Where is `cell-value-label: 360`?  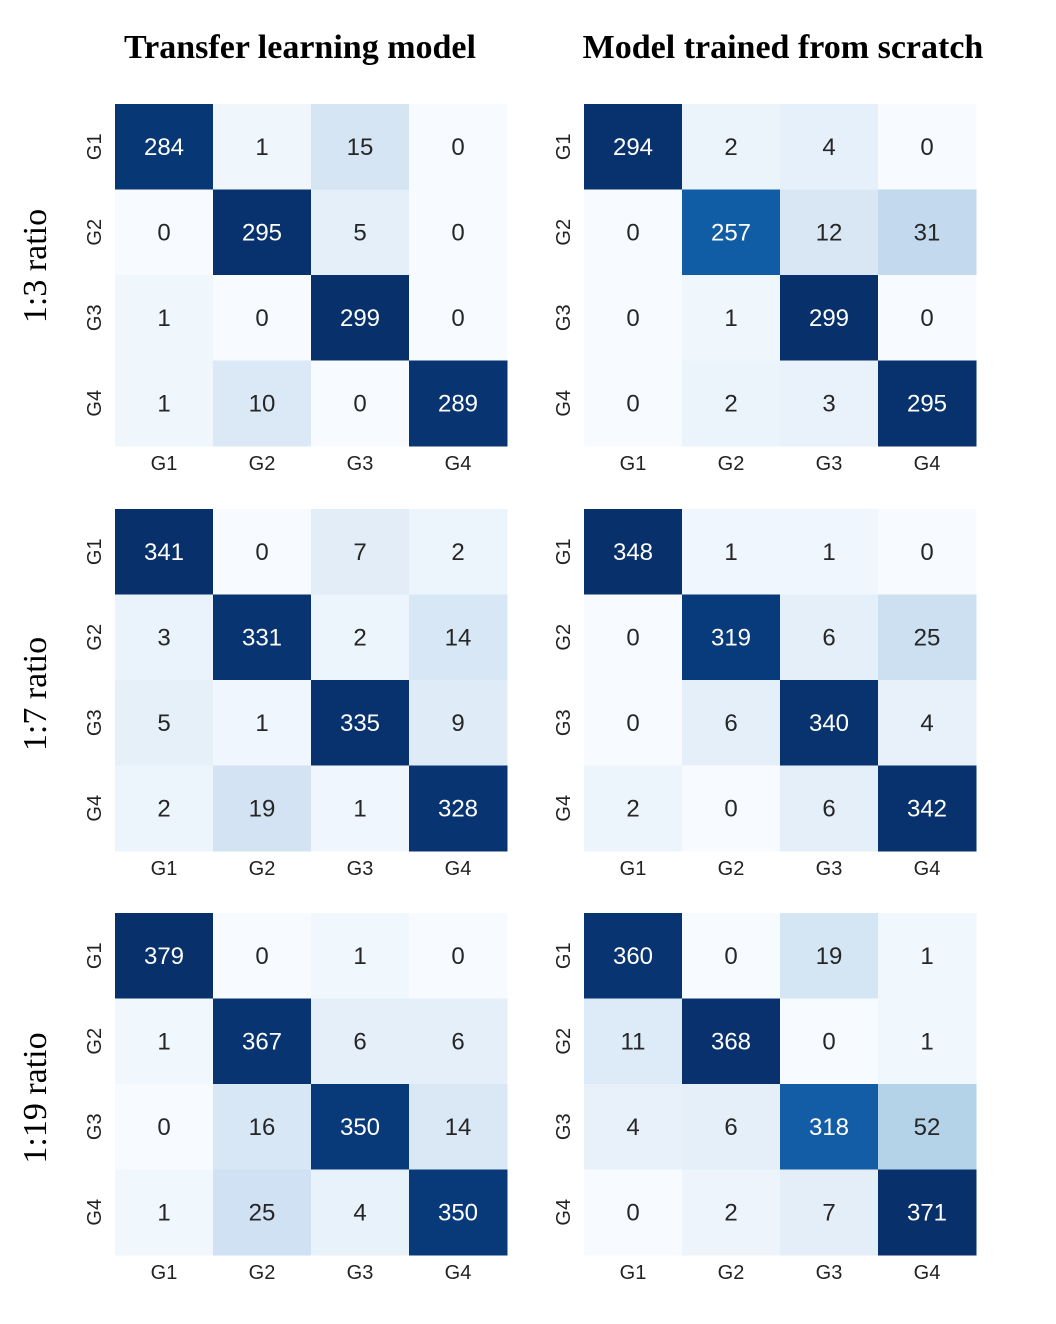 cell-value-label: 360 is located at coordinates (633, 956).